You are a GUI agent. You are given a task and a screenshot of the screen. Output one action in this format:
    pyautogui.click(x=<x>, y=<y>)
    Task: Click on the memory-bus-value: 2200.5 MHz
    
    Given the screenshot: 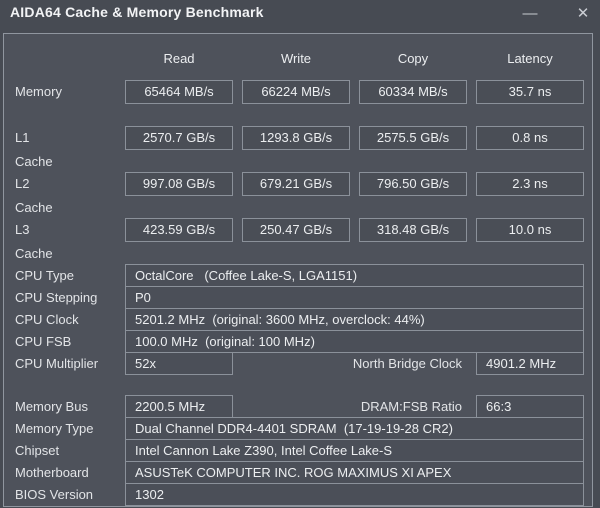 What is the action you would take?
    pyautogui.click(x=179, y=406)
    